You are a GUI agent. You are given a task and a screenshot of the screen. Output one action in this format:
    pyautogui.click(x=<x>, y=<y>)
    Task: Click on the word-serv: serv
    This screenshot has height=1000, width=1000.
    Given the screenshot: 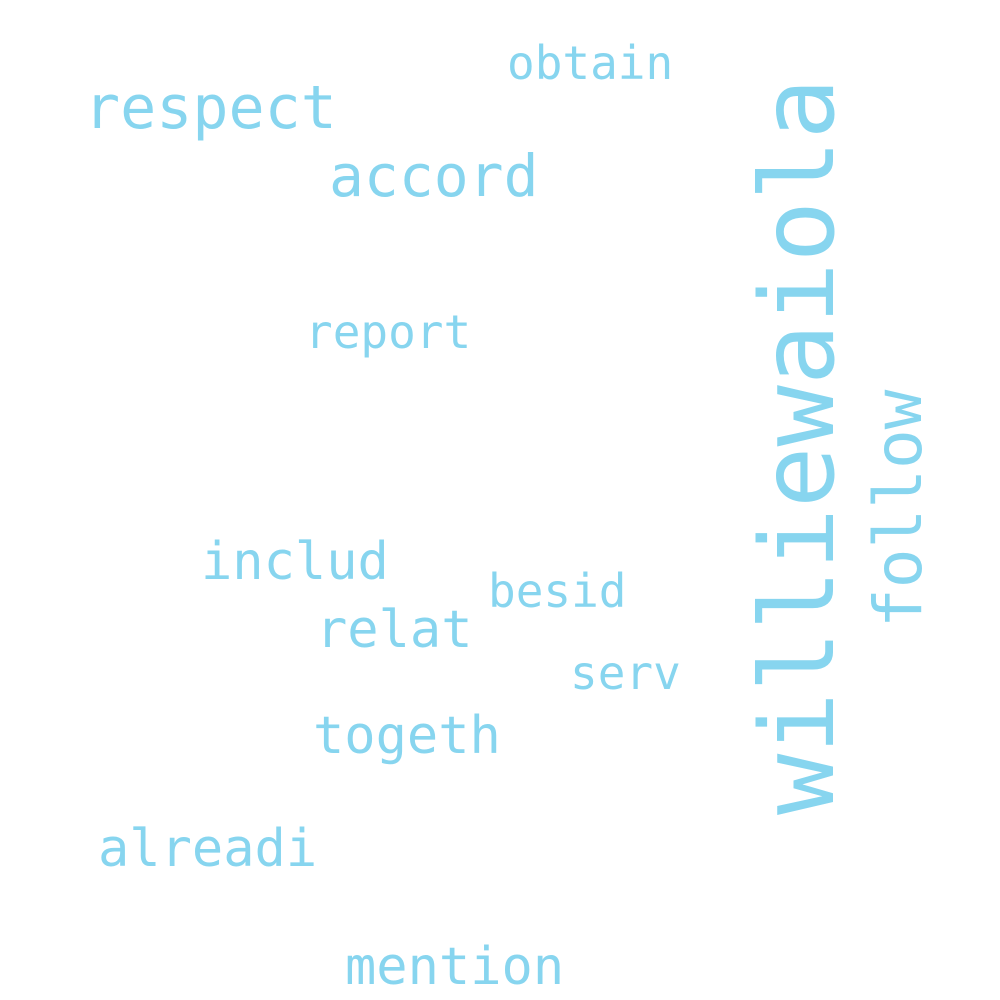 What is the action you would take?
    pyautogui.click(x=625, y=673)
    